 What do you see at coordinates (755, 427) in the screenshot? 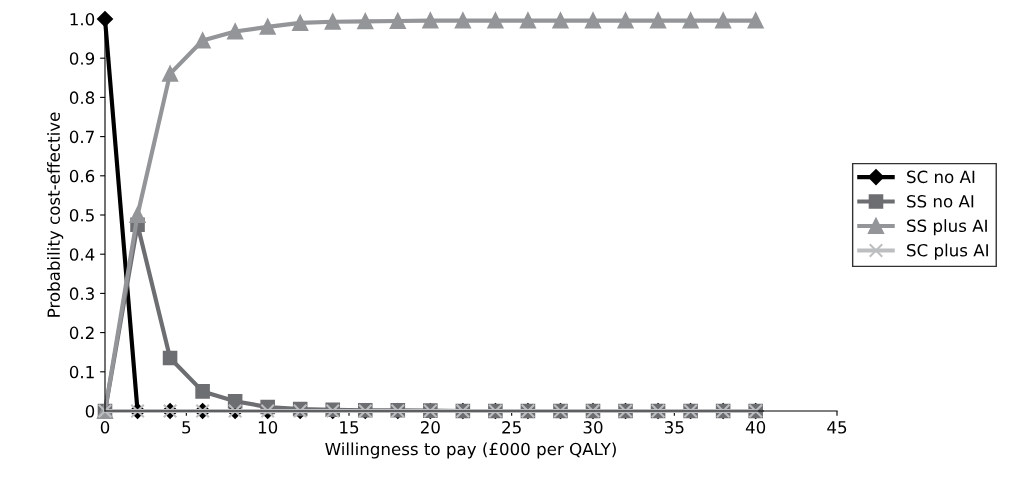
I see `x-tick-label: 40` at bounding box center [755, 427].